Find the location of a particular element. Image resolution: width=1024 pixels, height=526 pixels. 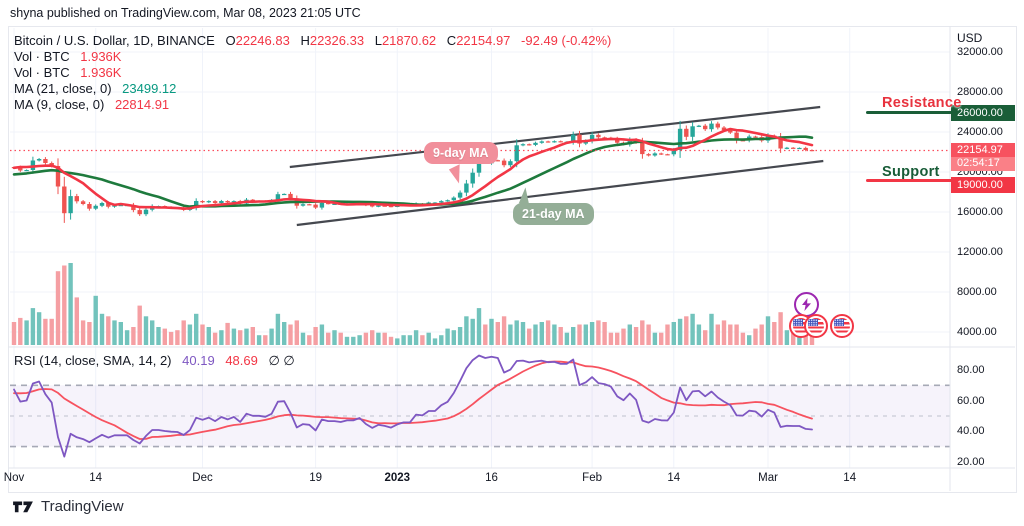

price-tick-label: 32000.00 is located at coordinates (980, 52).